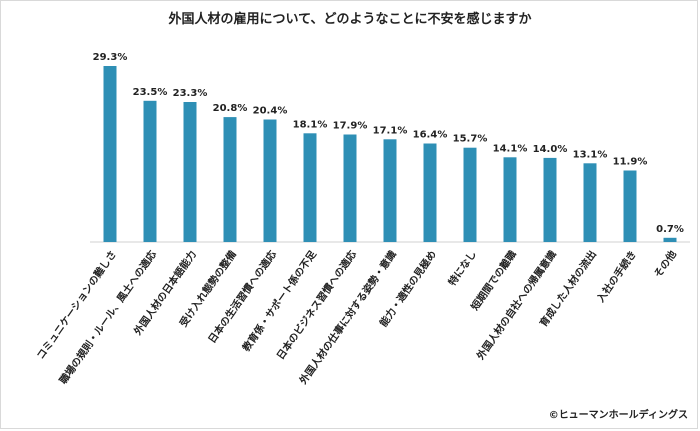 This screenshot has width=700, height=431. What do you see at coordinates (150, 92) in the screenshot?
I see `data-label-1: 23.5%` at bounding box center [150, 92].